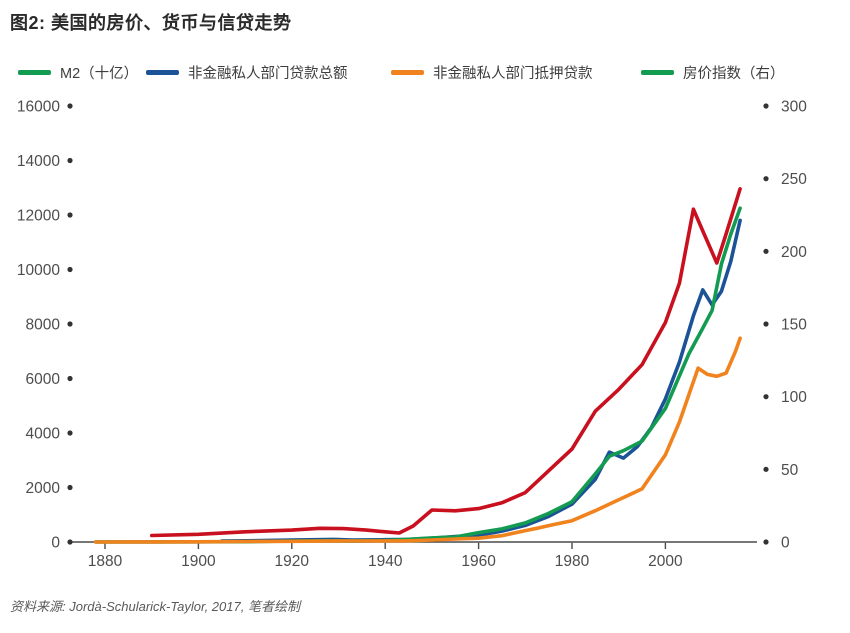  Describe the element at coordinates (734, 74) in the screenshot. I see `legend-label-house-price-index: 房价指数（右）` at that location.